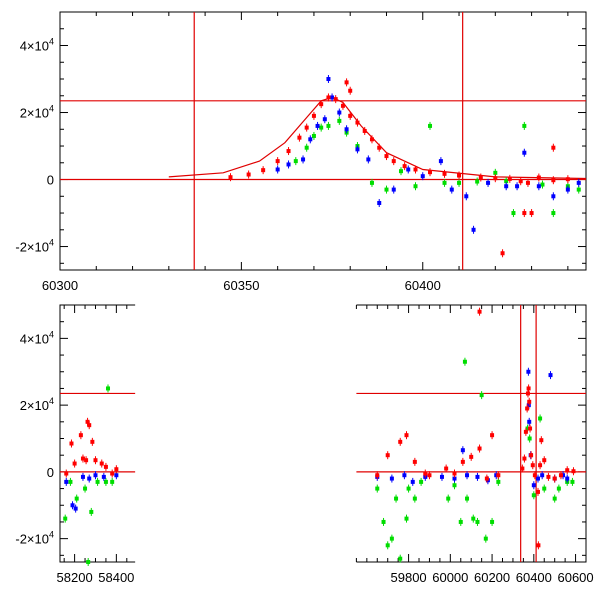 The width and height of the screenshot is (600, 600). What do you see at coordinates (423, 285) in the screenshot?
I see `x-tick-label: 60400` at bounding box center [423, 285].